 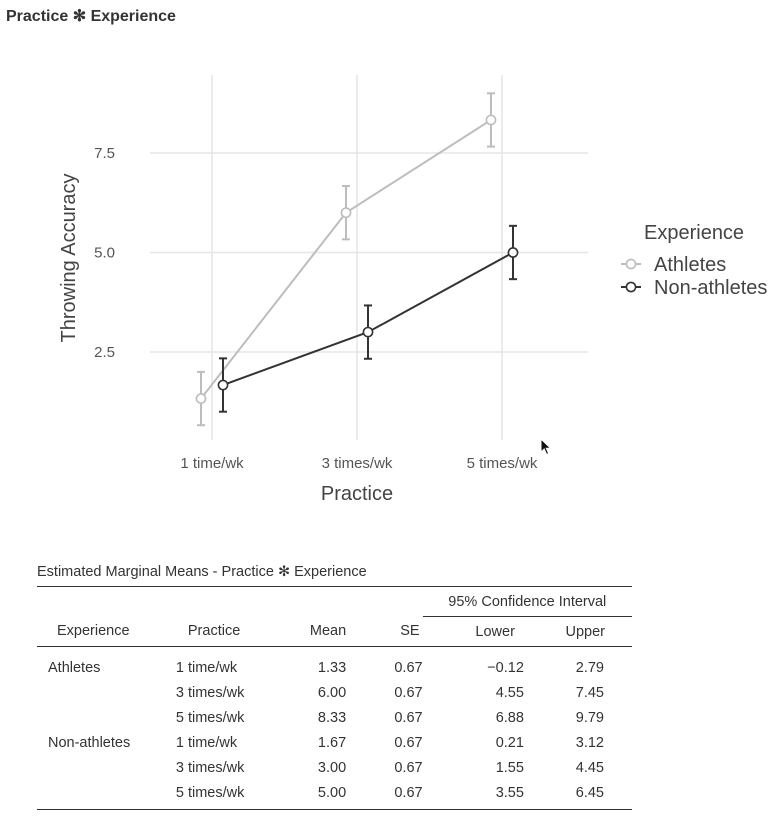 What do you see at coordinates (106, 631) in the screenshot?
I see `column-header: Experience` at bounding box center [106, 631].